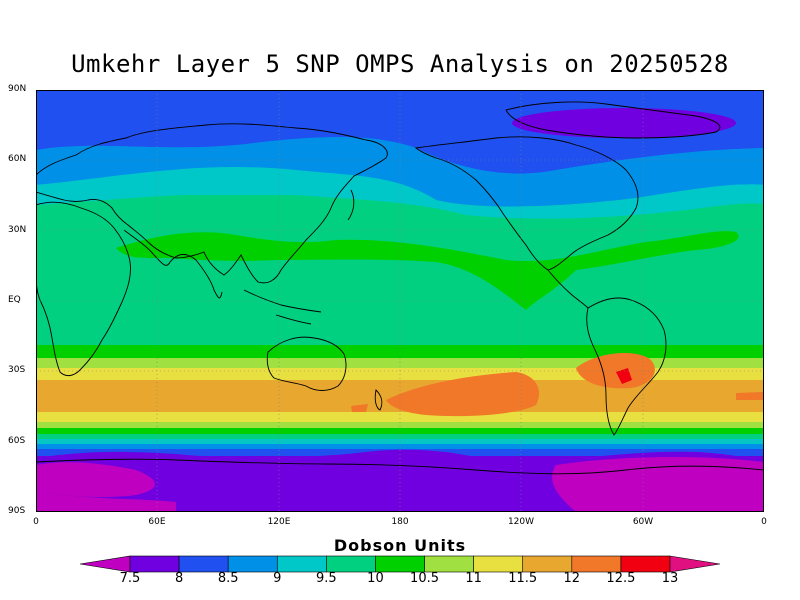 The width and height of the screenshot is (800, 600). What do you see at coordinates (130, 578) in the screenshot?
I see `colorbar-label: 7.5` at bounding box center [130, 578].